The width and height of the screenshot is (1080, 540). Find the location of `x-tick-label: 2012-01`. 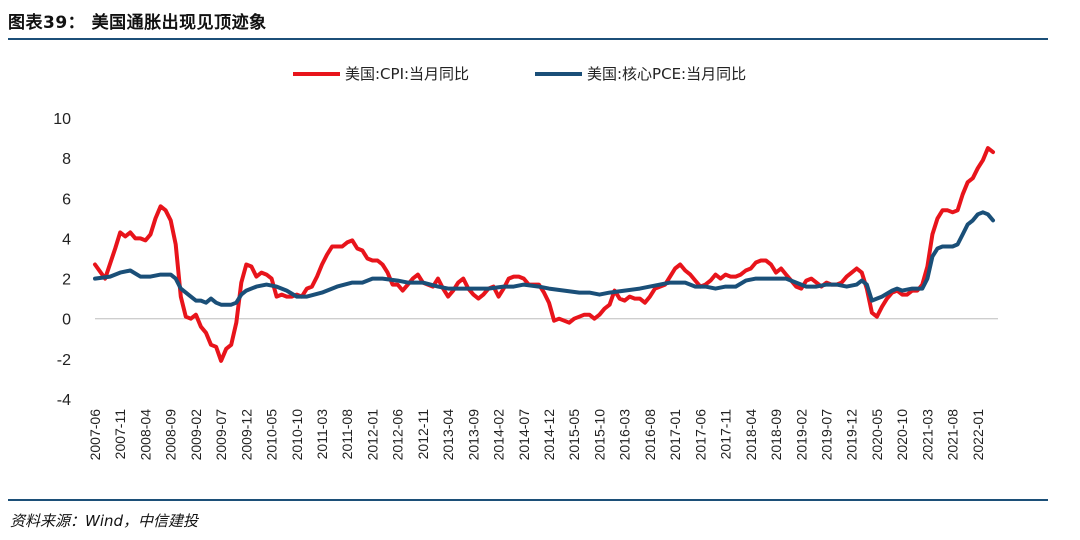

x-tick-label: 2012-01 is located at coordinates (372, 435).